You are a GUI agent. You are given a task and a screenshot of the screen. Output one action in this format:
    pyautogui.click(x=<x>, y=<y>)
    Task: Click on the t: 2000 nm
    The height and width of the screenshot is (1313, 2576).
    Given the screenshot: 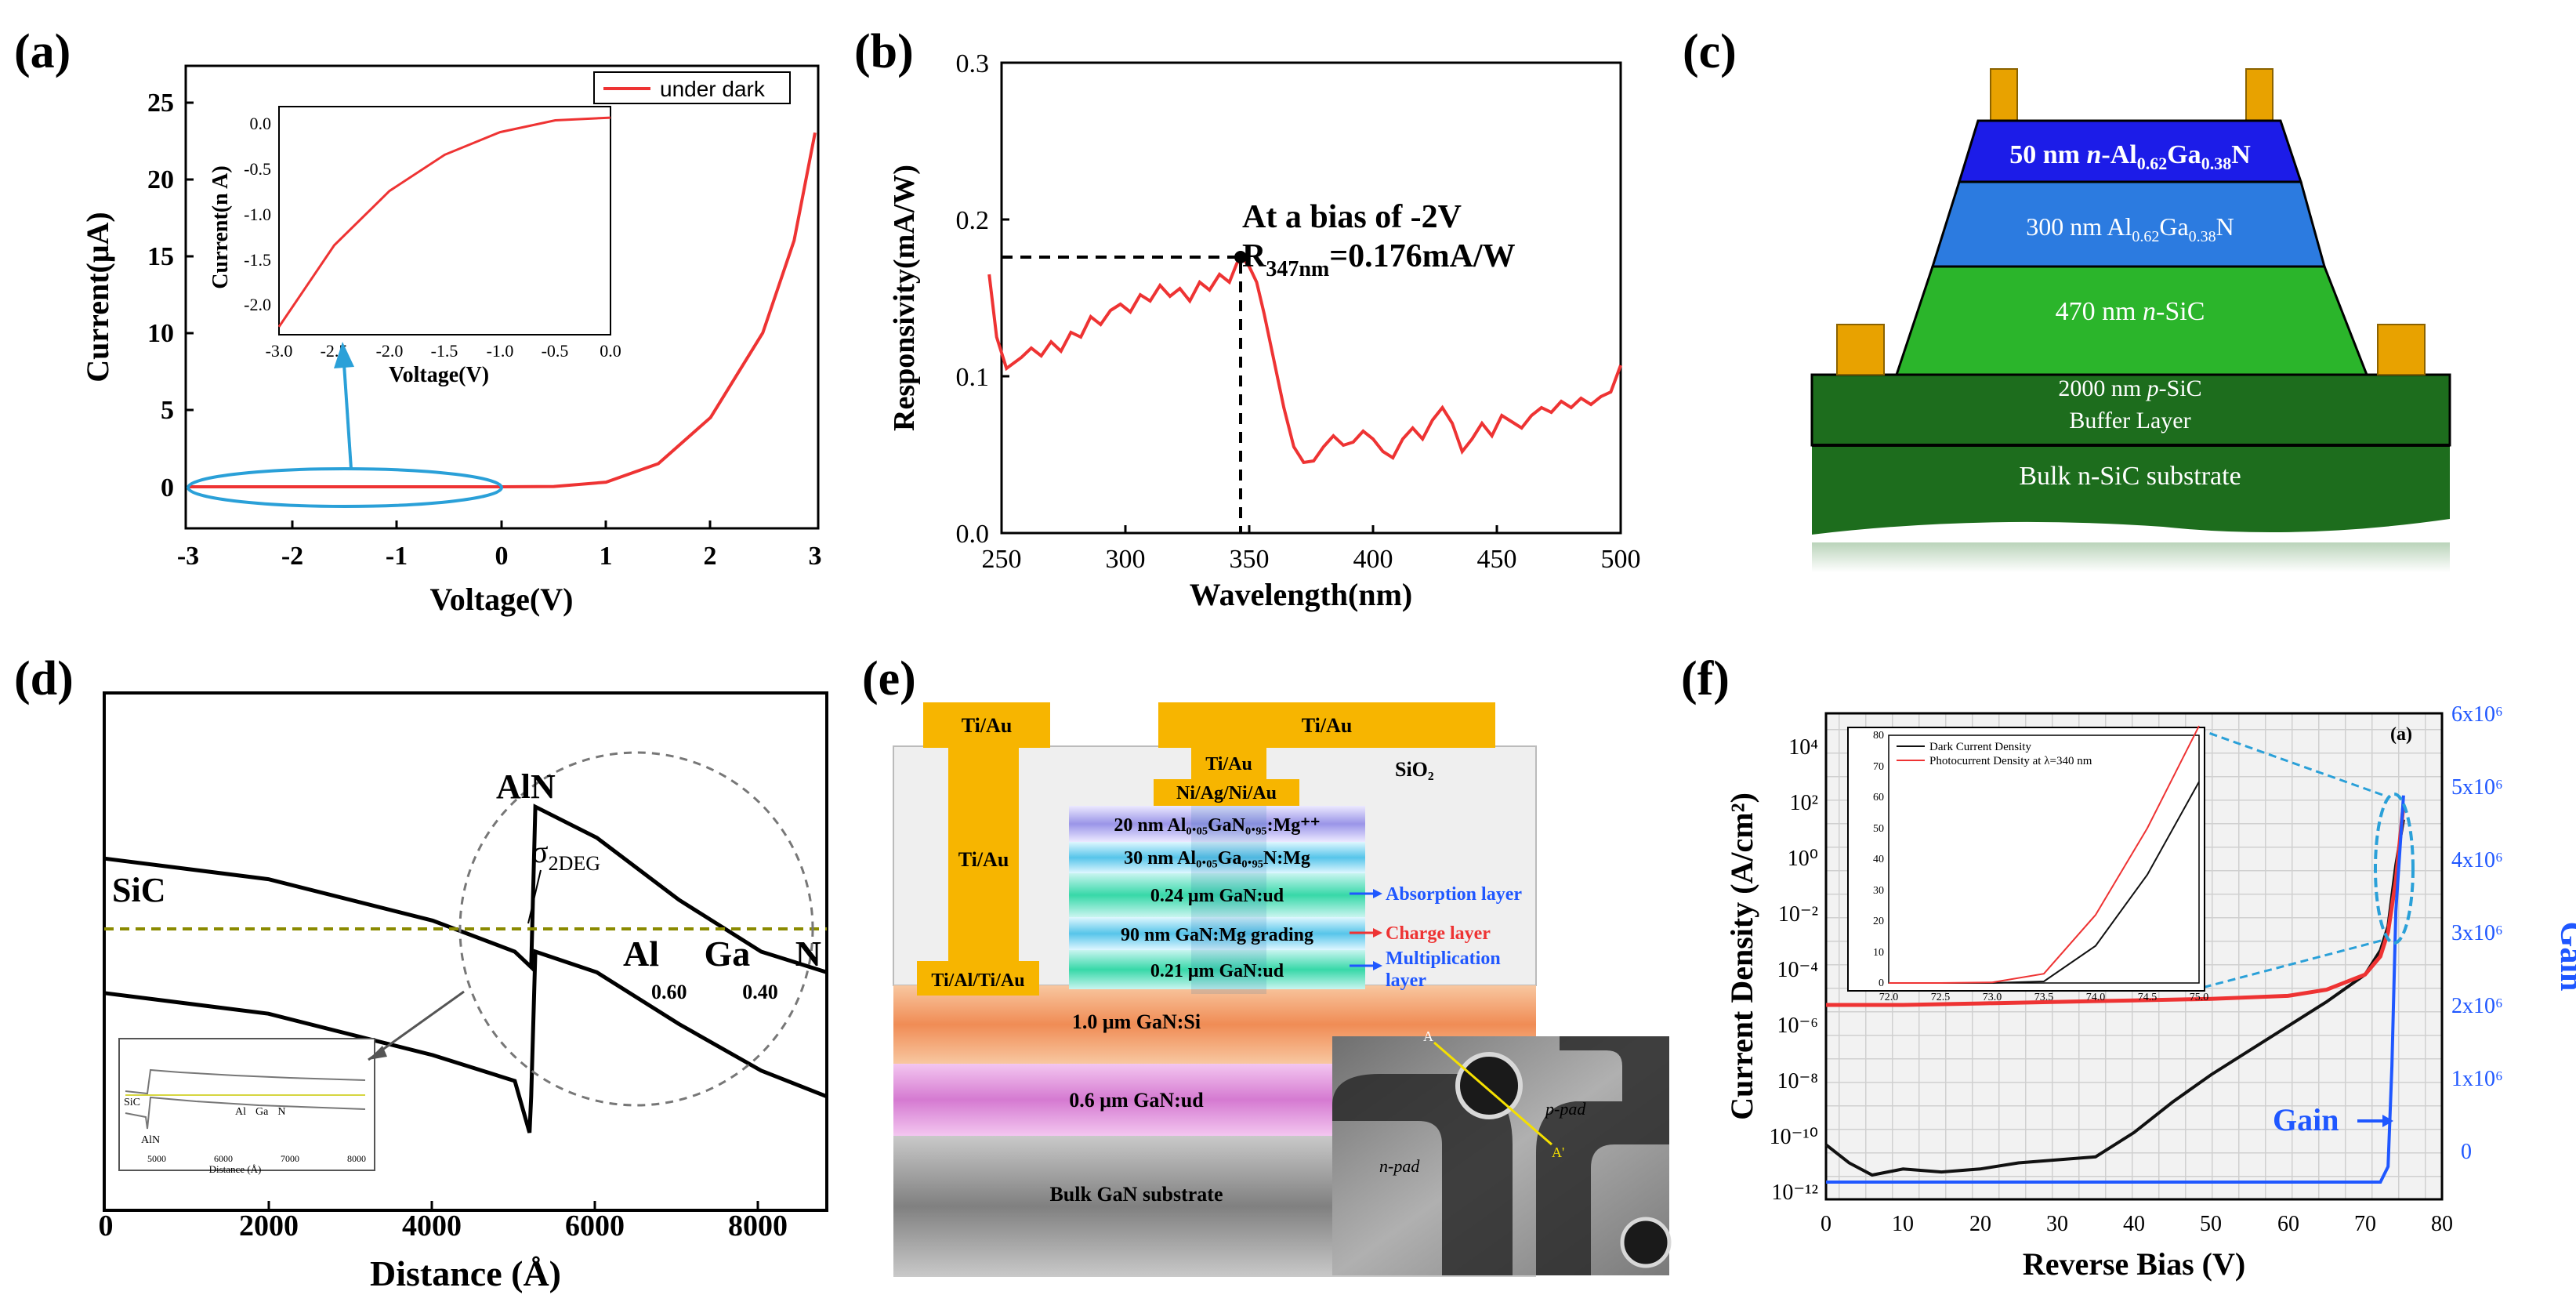 What is the action you would take?
    pyautogui.click(x=2102, y=388)
    